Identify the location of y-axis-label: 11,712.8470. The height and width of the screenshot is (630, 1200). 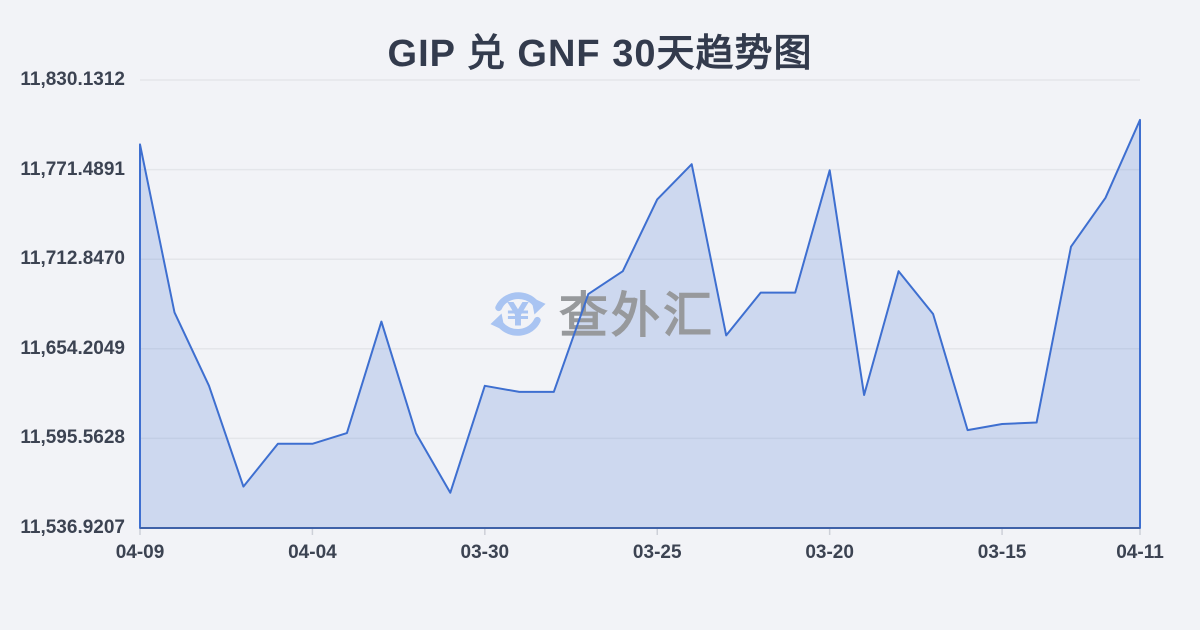
(72, 259).